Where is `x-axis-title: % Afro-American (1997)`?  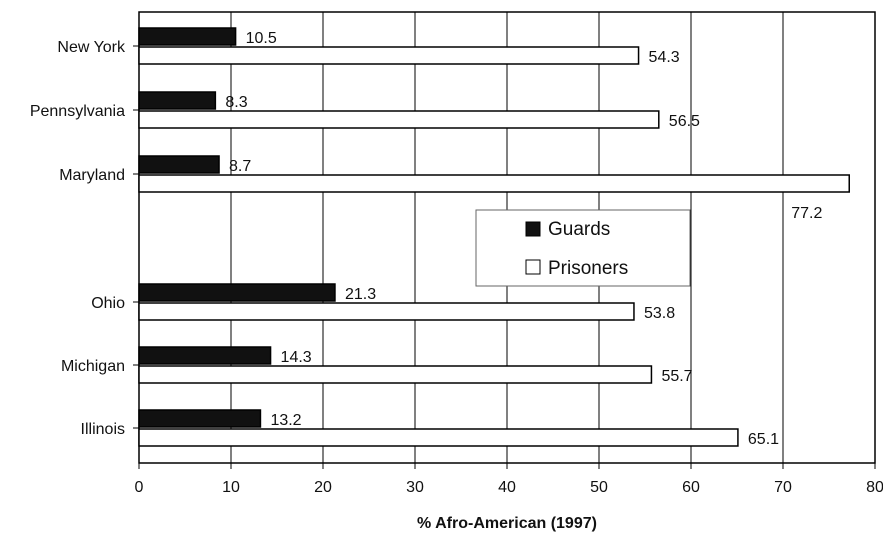 x-axis-title: % Afro-American (1997) is located at coordinates (507, 523).